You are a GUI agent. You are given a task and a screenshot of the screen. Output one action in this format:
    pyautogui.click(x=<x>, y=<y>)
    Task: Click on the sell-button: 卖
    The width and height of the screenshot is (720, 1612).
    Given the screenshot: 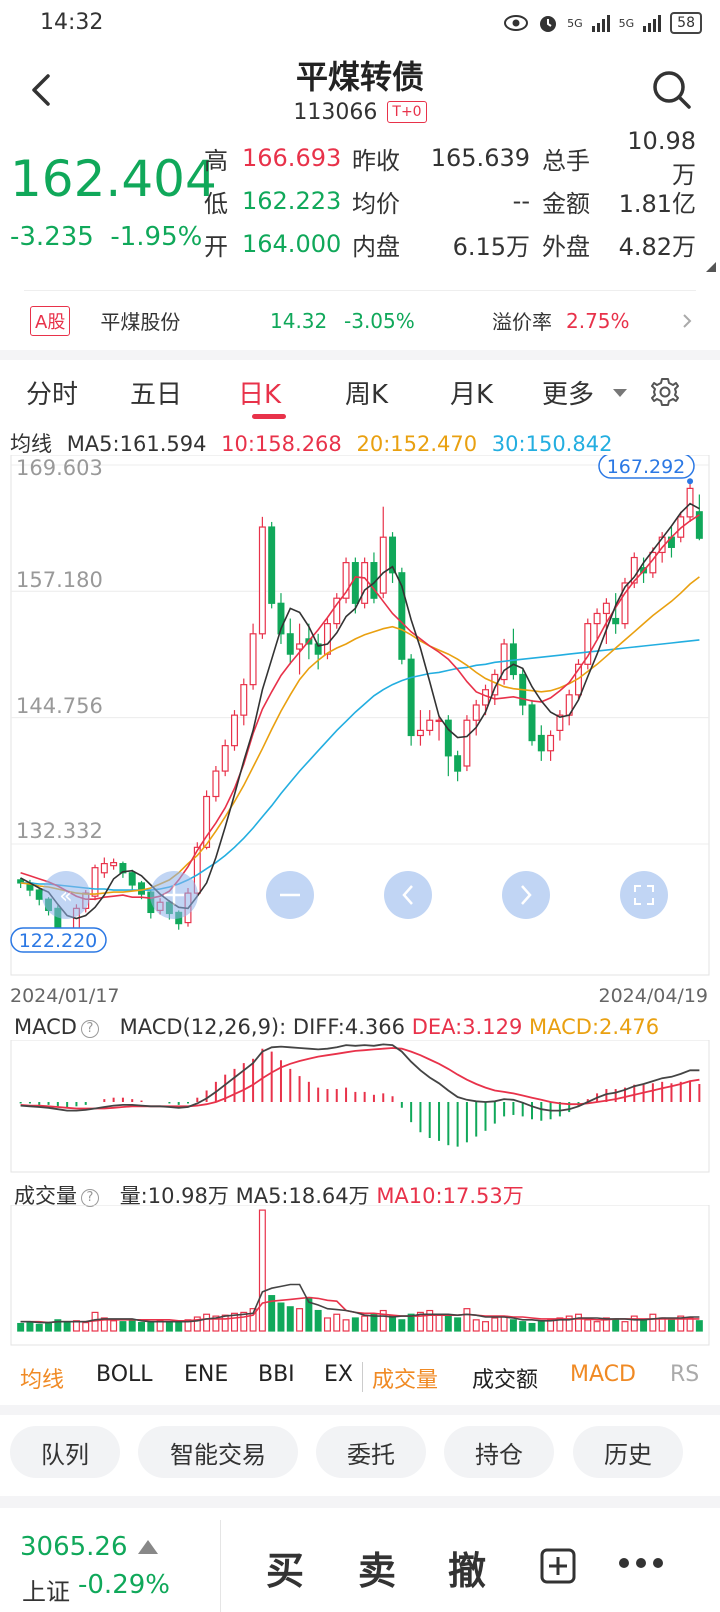 What is the action you would take?
    pyautogui.click(x=377, y=1571)
    